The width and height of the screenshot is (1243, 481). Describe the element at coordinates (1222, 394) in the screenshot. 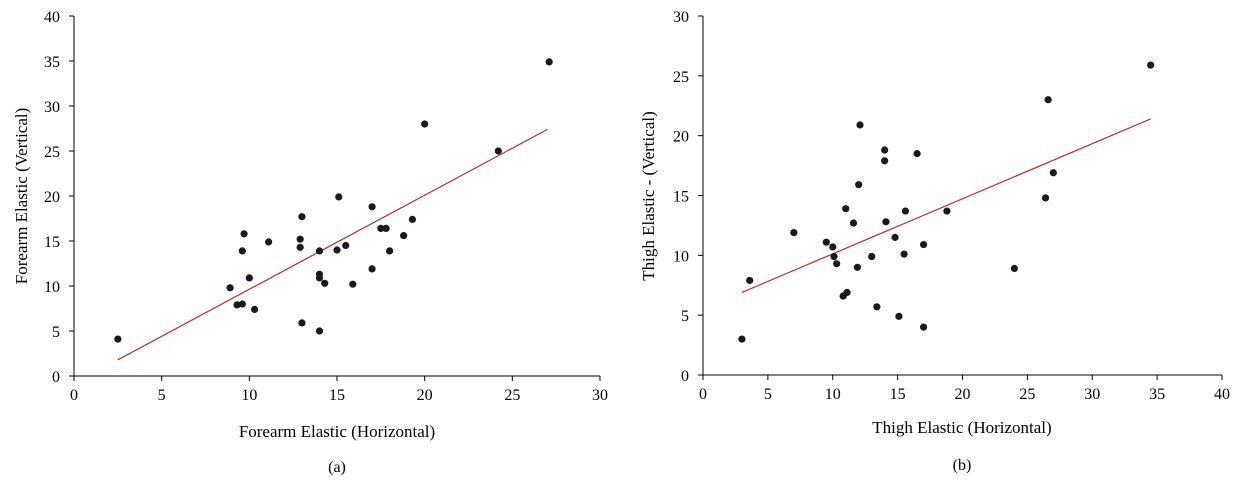

I see `x-tick-label: 40` at that location.